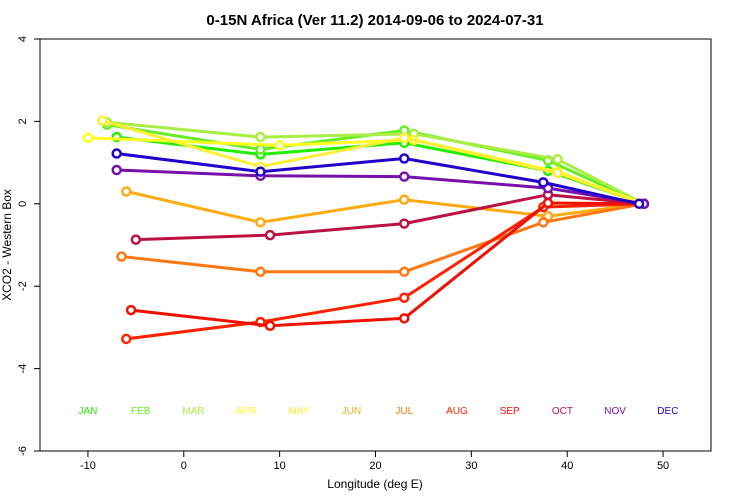  I want to click on month-label: DEC, so click(667, 411).